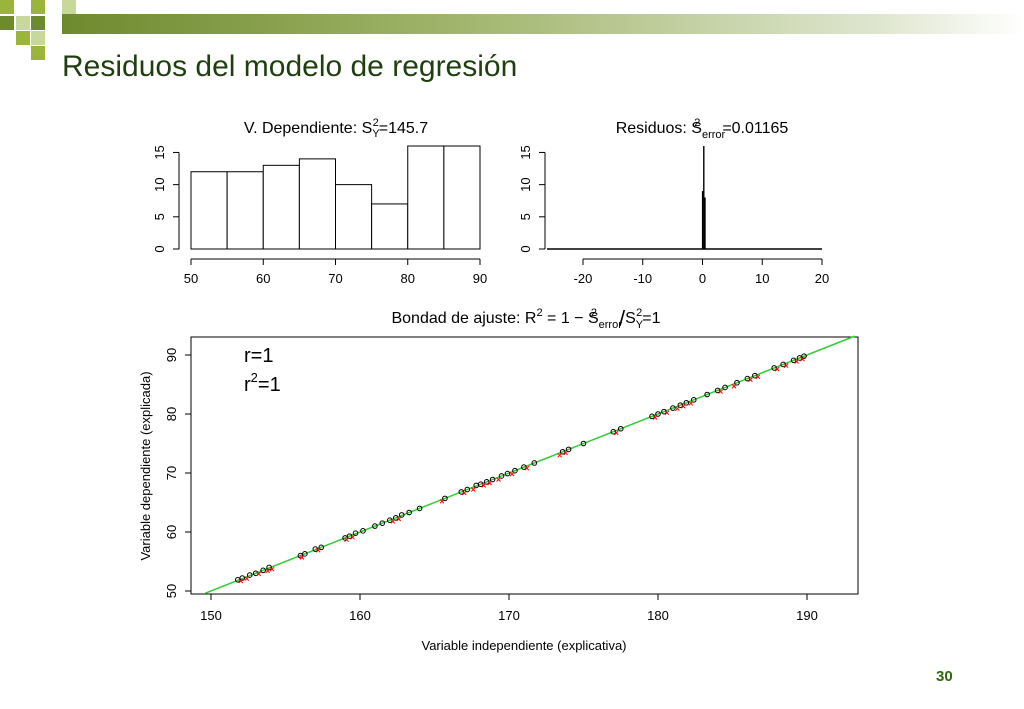  What do you see at coordinates (403, 128) in the screenshot?
I see `hist1-title-tail: =145.7` at bounding box center [403, 128].